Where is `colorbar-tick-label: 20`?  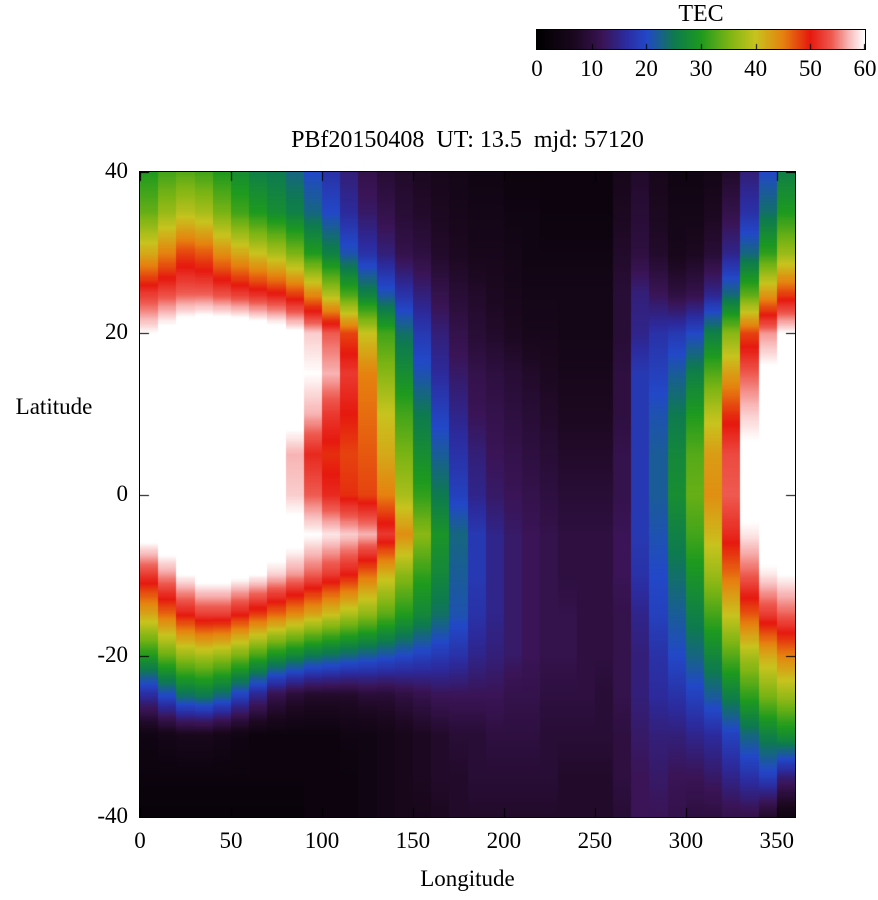 colorbar-tick-label: 20 is located at coordinates (646, 68).